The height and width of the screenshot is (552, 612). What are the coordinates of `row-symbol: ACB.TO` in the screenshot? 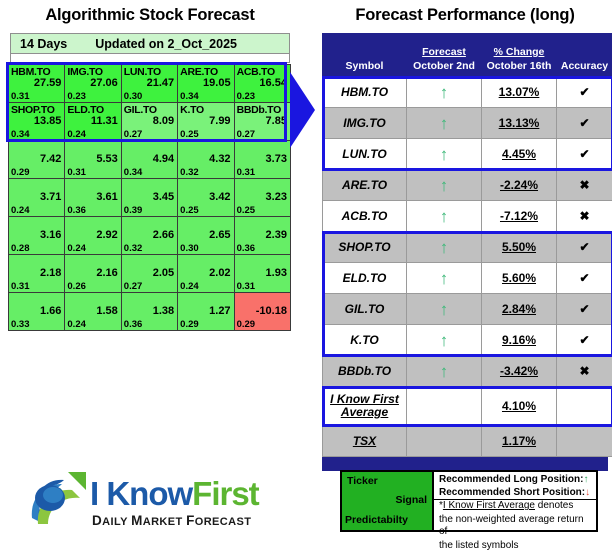 It's located at (365, 216).